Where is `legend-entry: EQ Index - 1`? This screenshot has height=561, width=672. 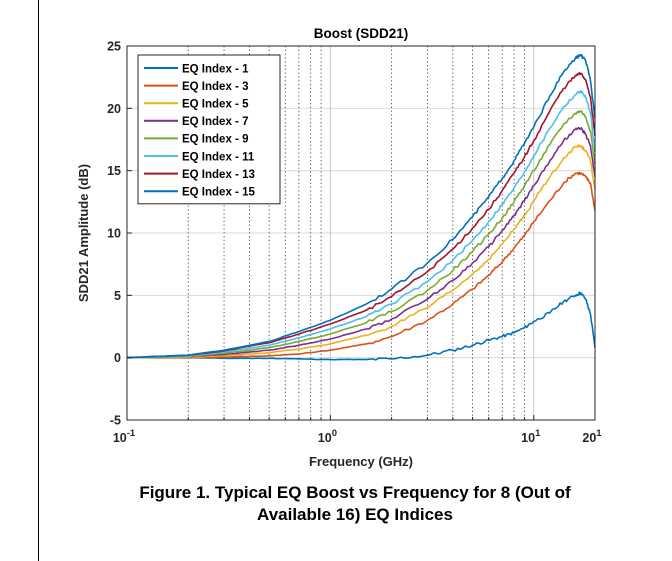
legend-entry: EQ Index - 1 is located at coordinates (215, 69).